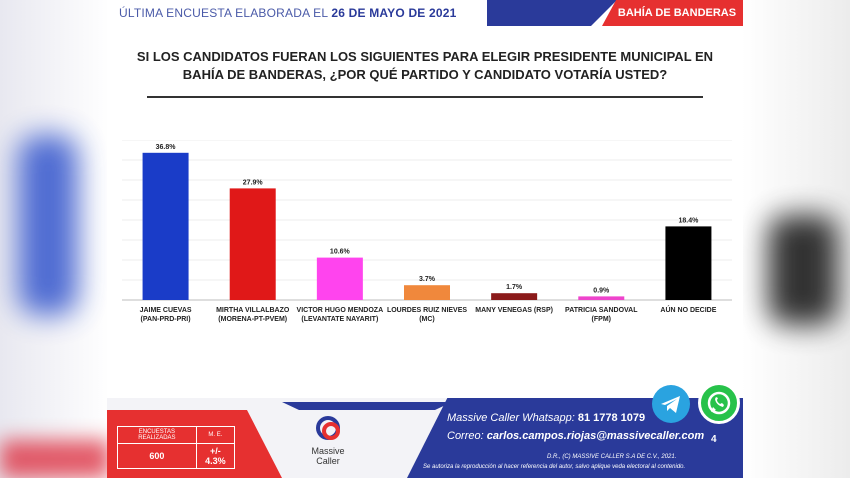  I want to click on stats-surveys-value: 600, so click(157, 456).